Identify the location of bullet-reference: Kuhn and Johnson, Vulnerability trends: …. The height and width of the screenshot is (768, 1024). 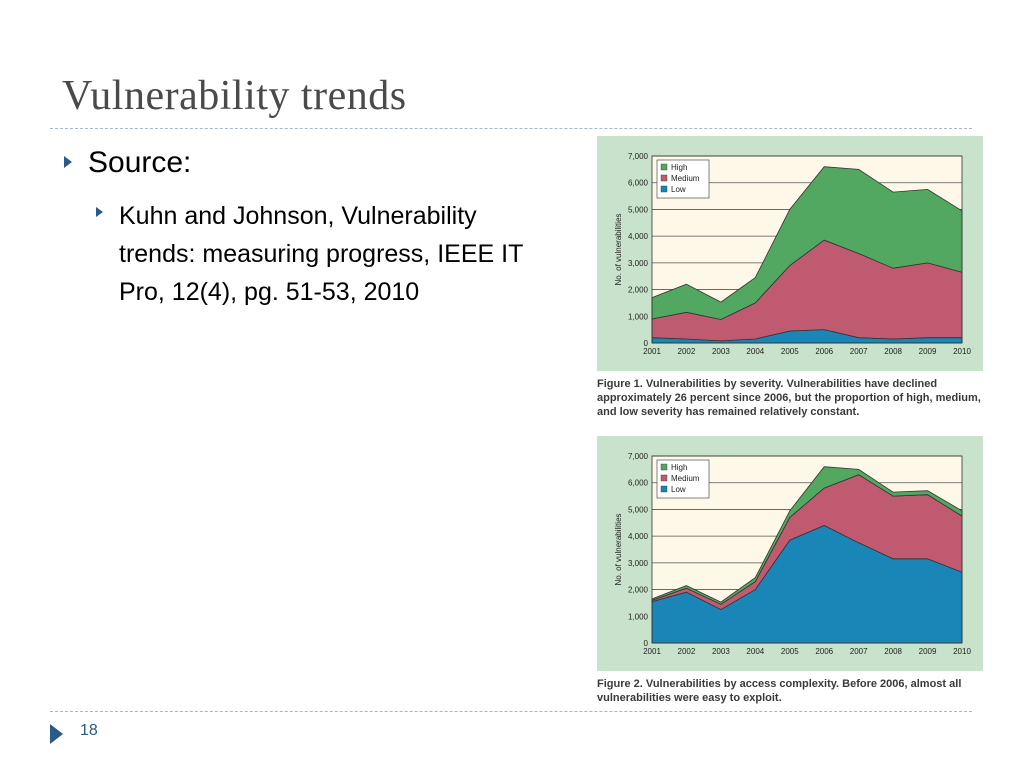
(327, 254).